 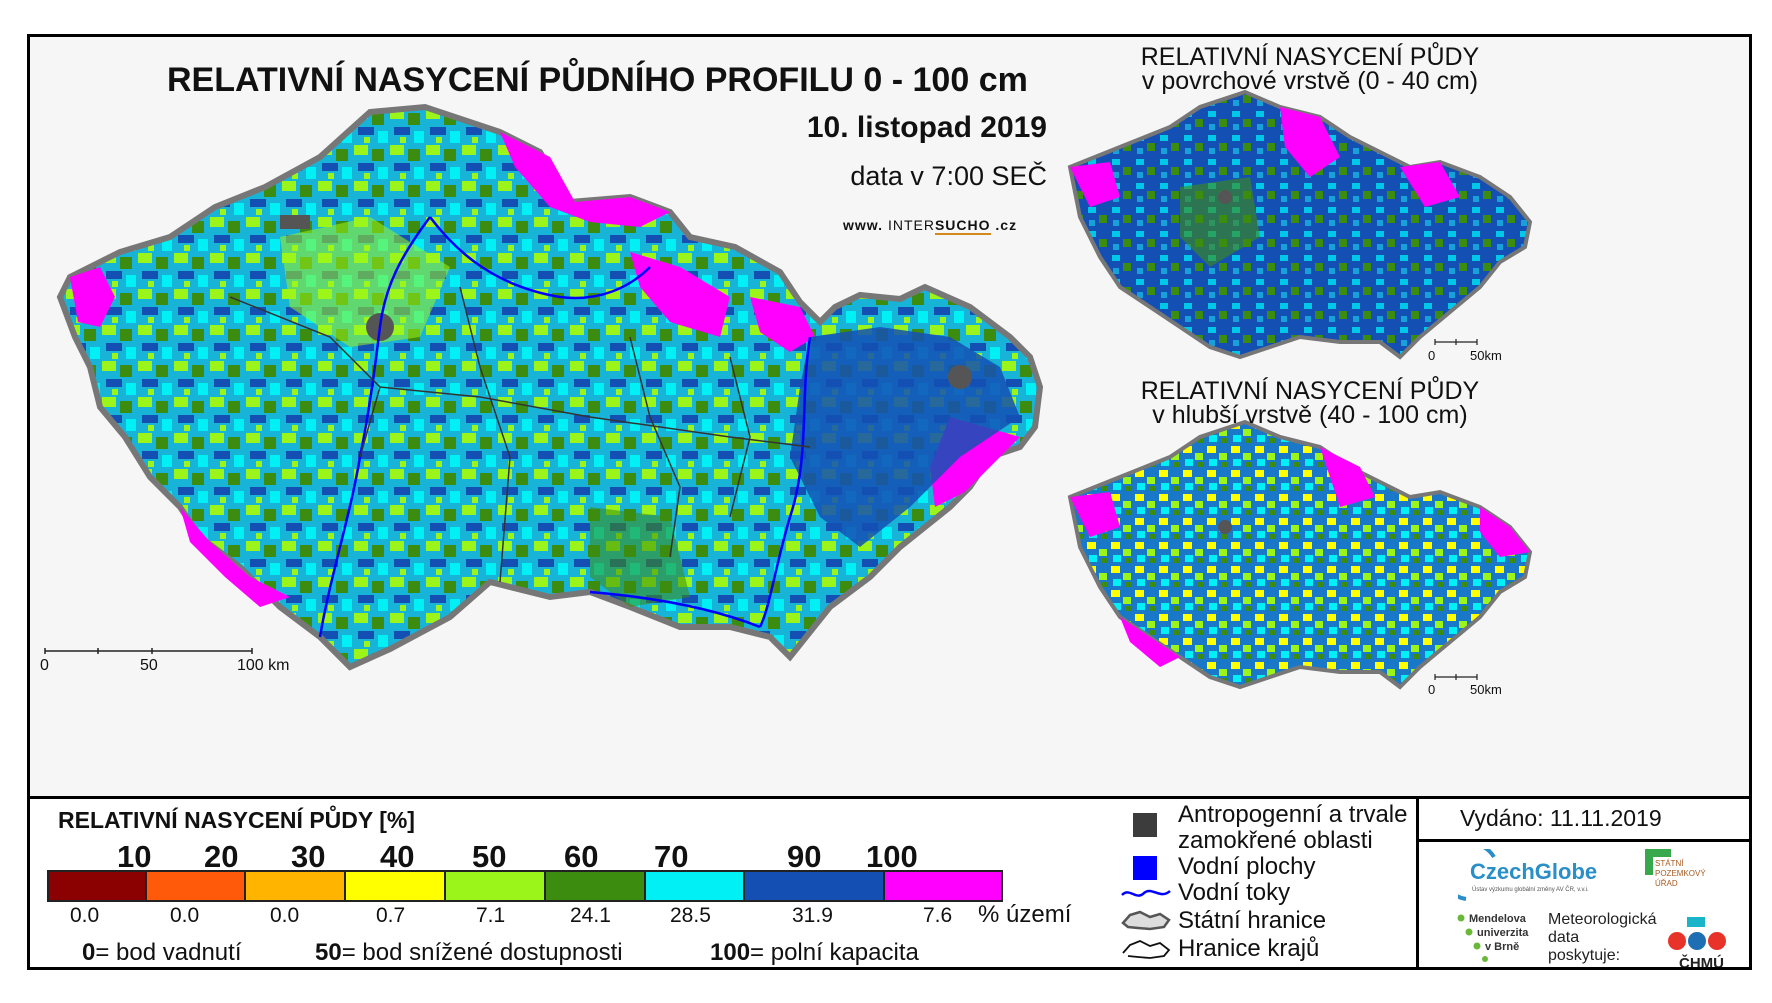 I want to click on anthropogenic-swatch, so click(x=1145, y=825).